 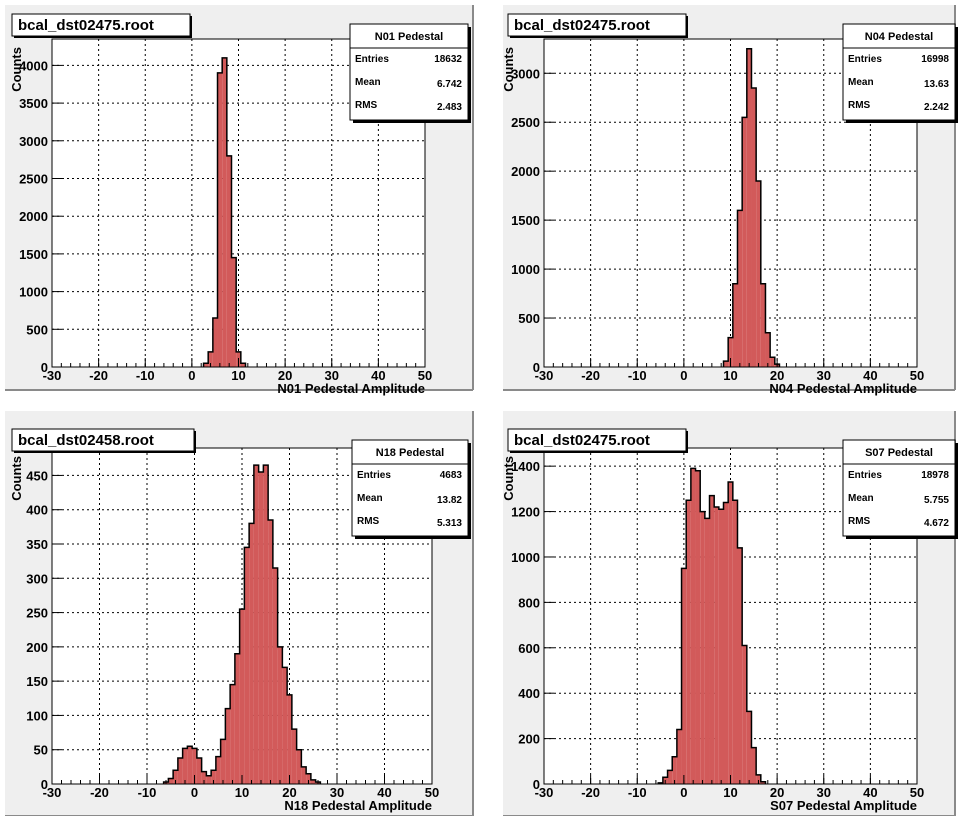 I want to click on y-tick-label: 150, so click(x=37, y=681).